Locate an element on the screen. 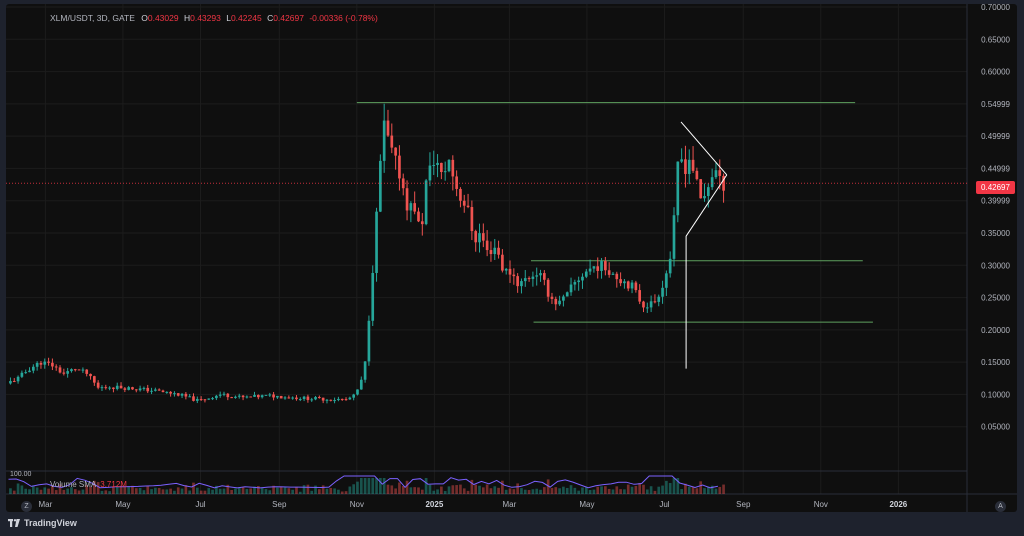 The image size is (1024, 536). low-value: 0.42245 is located at coordinates (246, 18).